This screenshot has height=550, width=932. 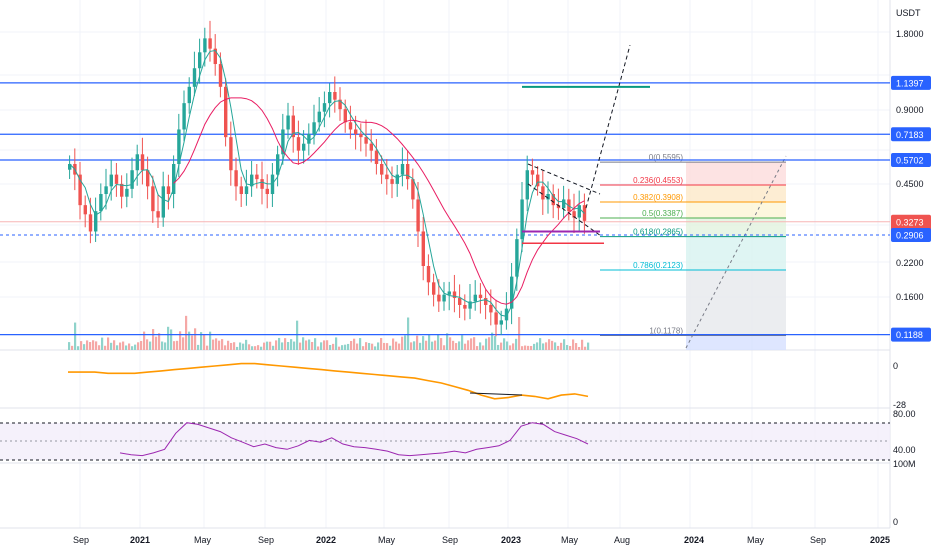 What do you see at coordinates (328, 381) in the screenshot?
I see `oscillator-line` at bounding box center [328, 381].